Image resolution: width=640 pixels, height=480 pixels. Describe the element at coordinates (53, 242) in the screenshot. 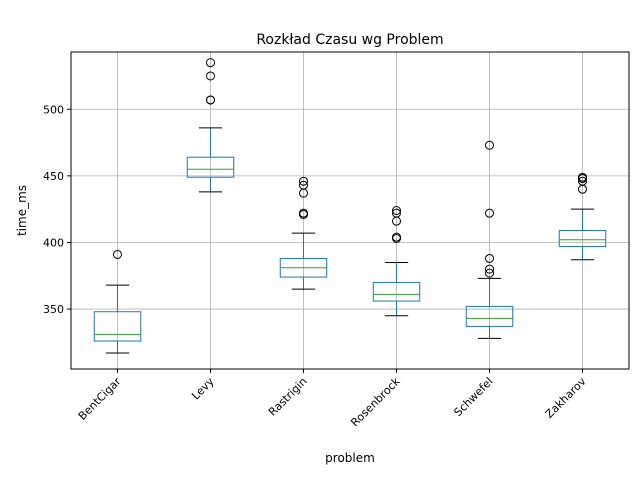

I see `y-tick-label: 400` at that location.